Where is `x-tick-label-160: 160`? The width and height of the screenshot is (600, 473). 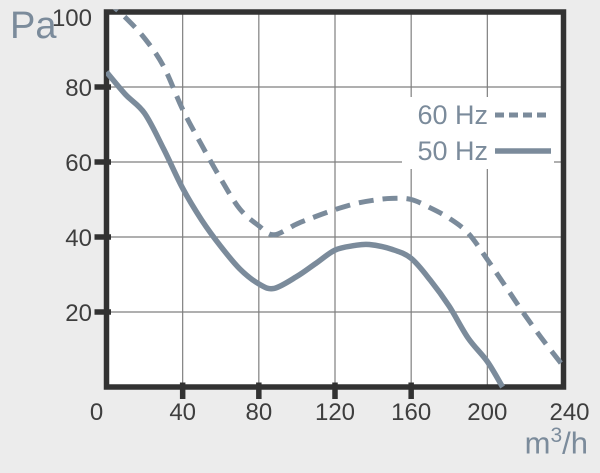
x-tick-label-160: 160 is located at coordinates (411, 412).